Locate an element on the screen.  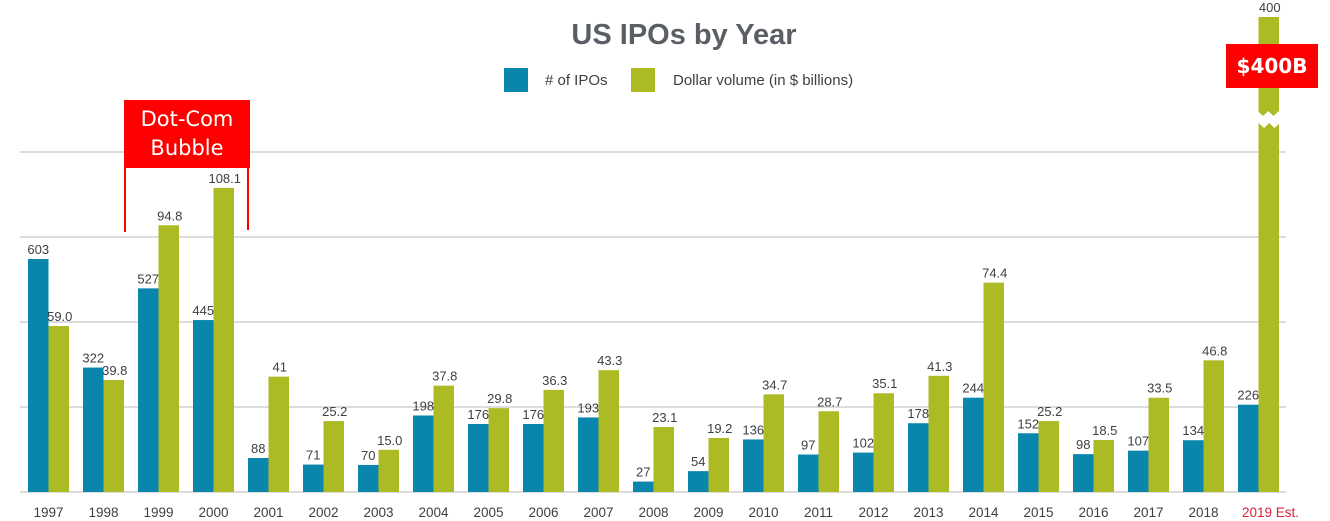
x-tick-label: 2006 is located at coordinates (543, 512).